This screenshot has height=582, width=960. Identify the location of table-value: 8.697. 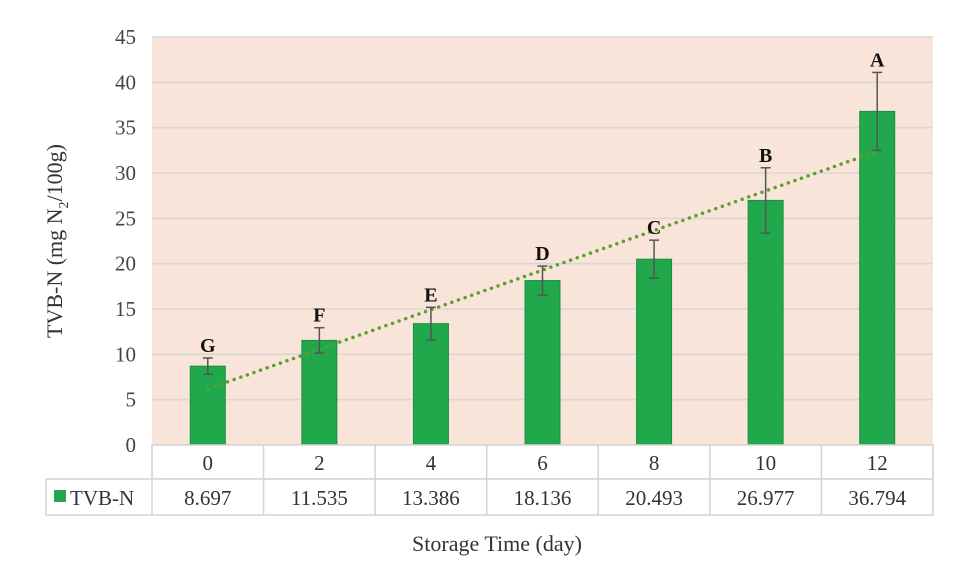
(207, 498).